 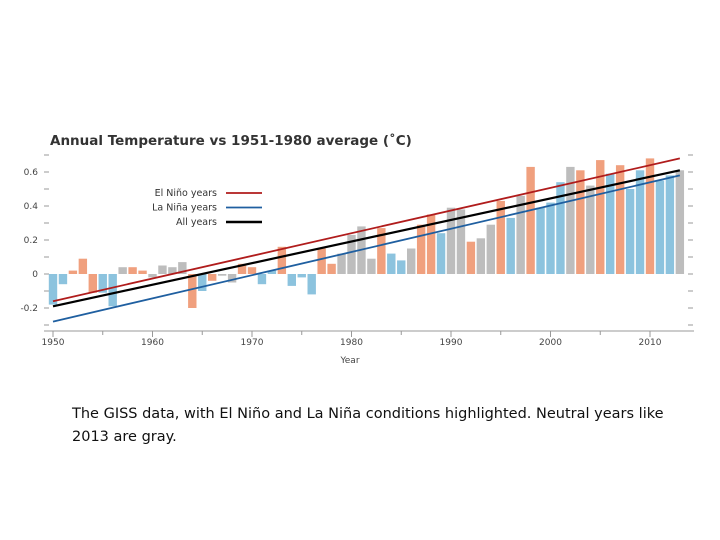 What do you see at coordinates (152, 343) in the screenshot?
I see `x-tick-label: 1960` at bounding box center [152, 343].